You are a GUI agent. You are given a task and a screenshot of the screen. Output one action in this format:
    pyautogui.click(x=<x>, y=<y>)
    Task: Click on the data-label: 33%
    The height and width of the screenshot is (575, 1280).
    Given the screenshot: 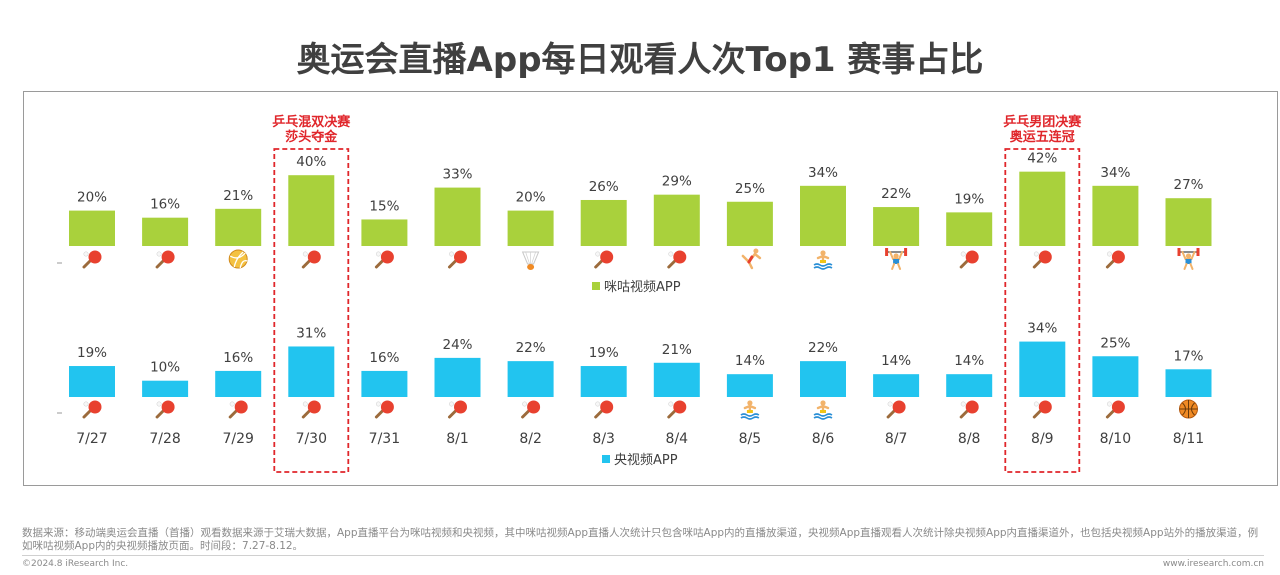 What is the action you would take?
    pyautogui.click(x=457, y=175)
    